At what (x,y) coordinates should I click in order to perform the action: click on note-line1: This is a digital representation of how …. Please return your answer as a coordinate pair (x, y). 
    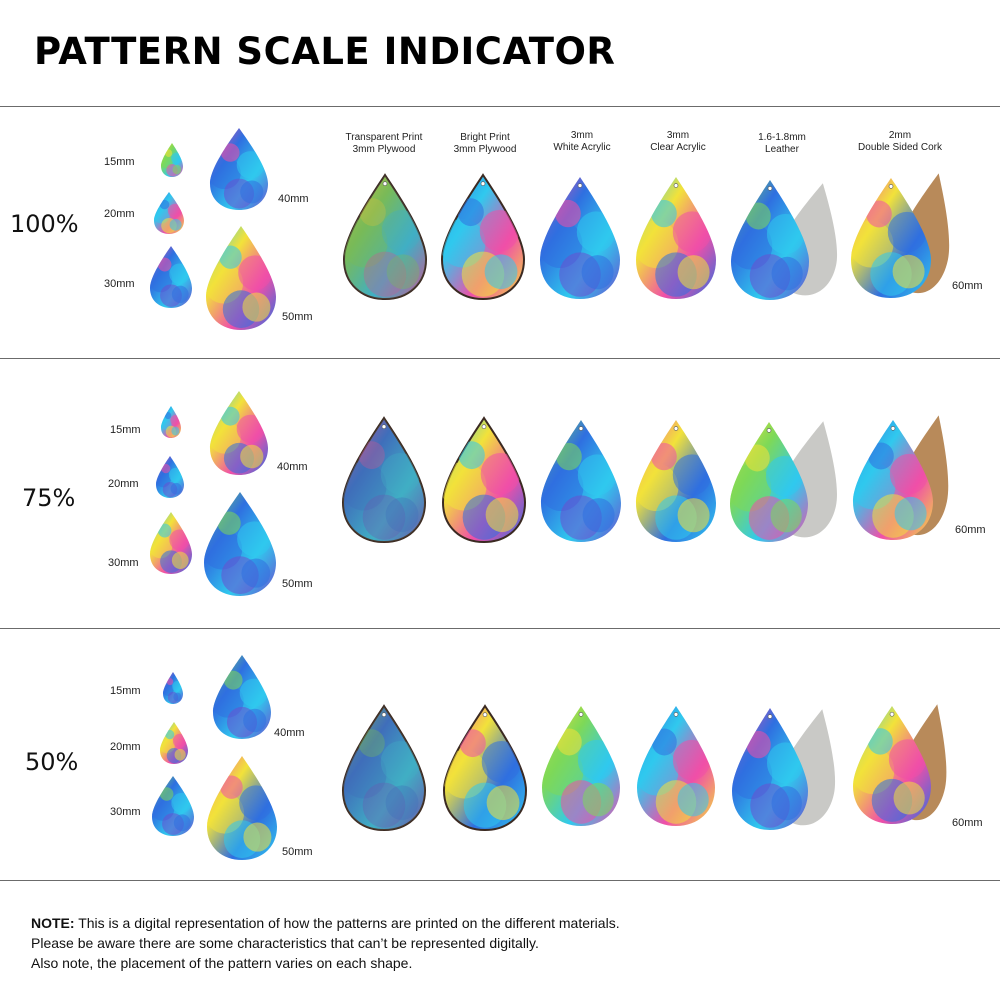
    Looking at the image, I should click on (347, 923).